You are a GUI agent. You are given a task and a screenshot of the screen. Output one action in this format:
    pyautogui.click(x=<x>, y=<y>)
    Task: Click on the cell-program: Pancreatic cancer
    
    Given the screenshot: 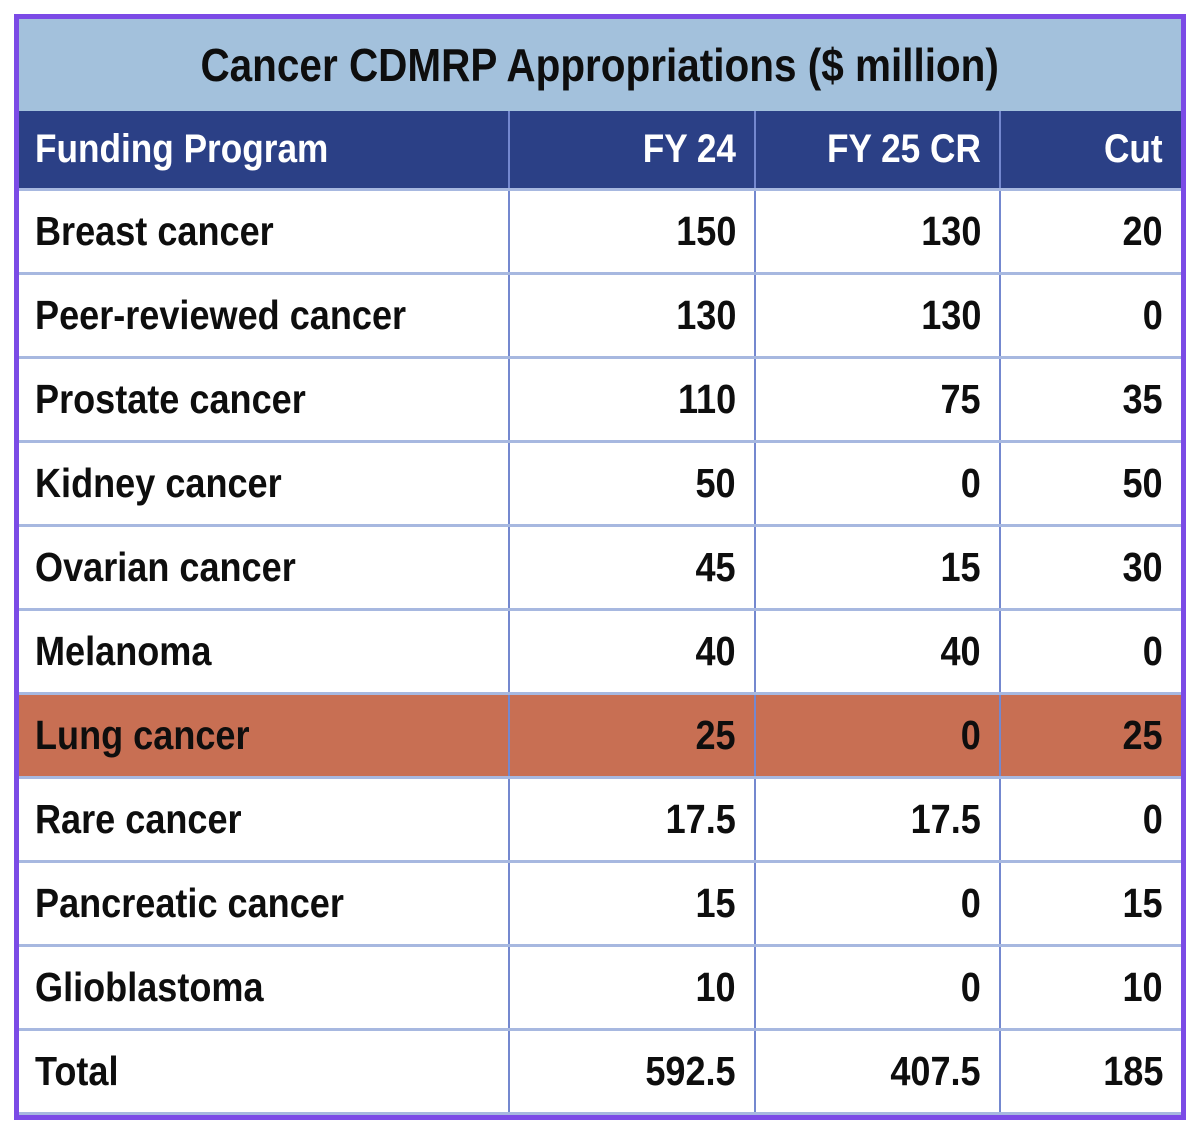 What is the action you would take?
    pyautogui.click(x=264, y=902)
    